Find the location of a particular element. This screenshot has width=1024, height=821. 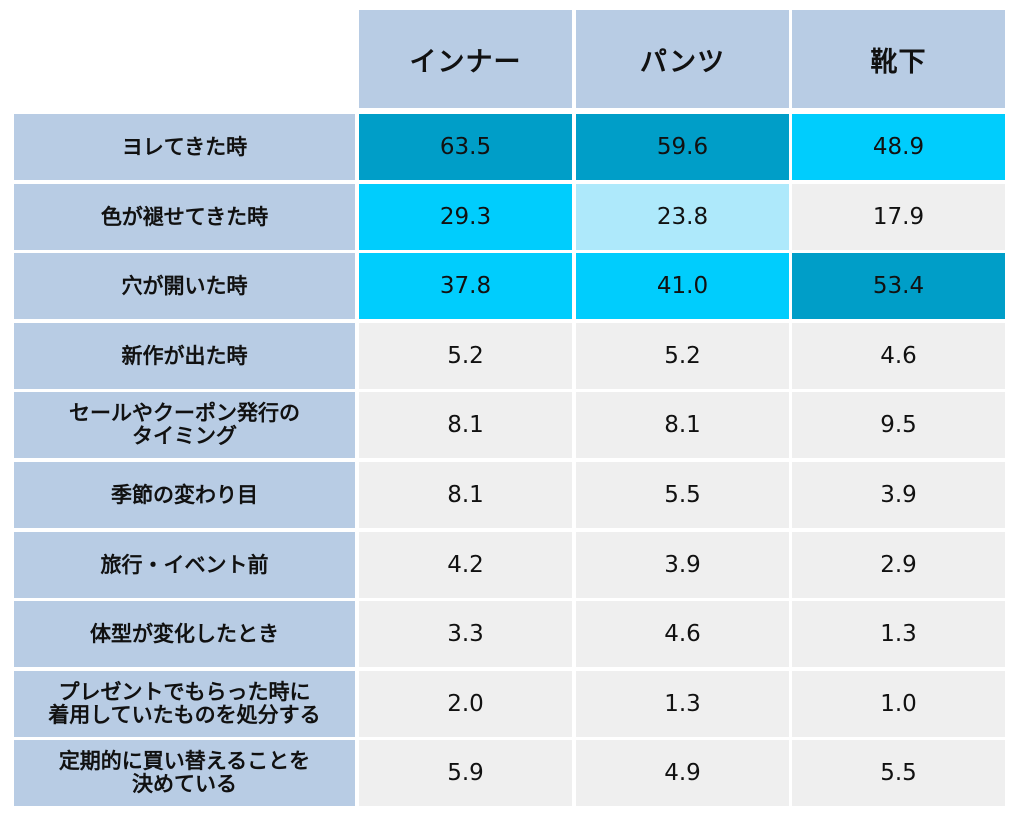

value-cell: 53.4 is located at coordinates (898, 286).